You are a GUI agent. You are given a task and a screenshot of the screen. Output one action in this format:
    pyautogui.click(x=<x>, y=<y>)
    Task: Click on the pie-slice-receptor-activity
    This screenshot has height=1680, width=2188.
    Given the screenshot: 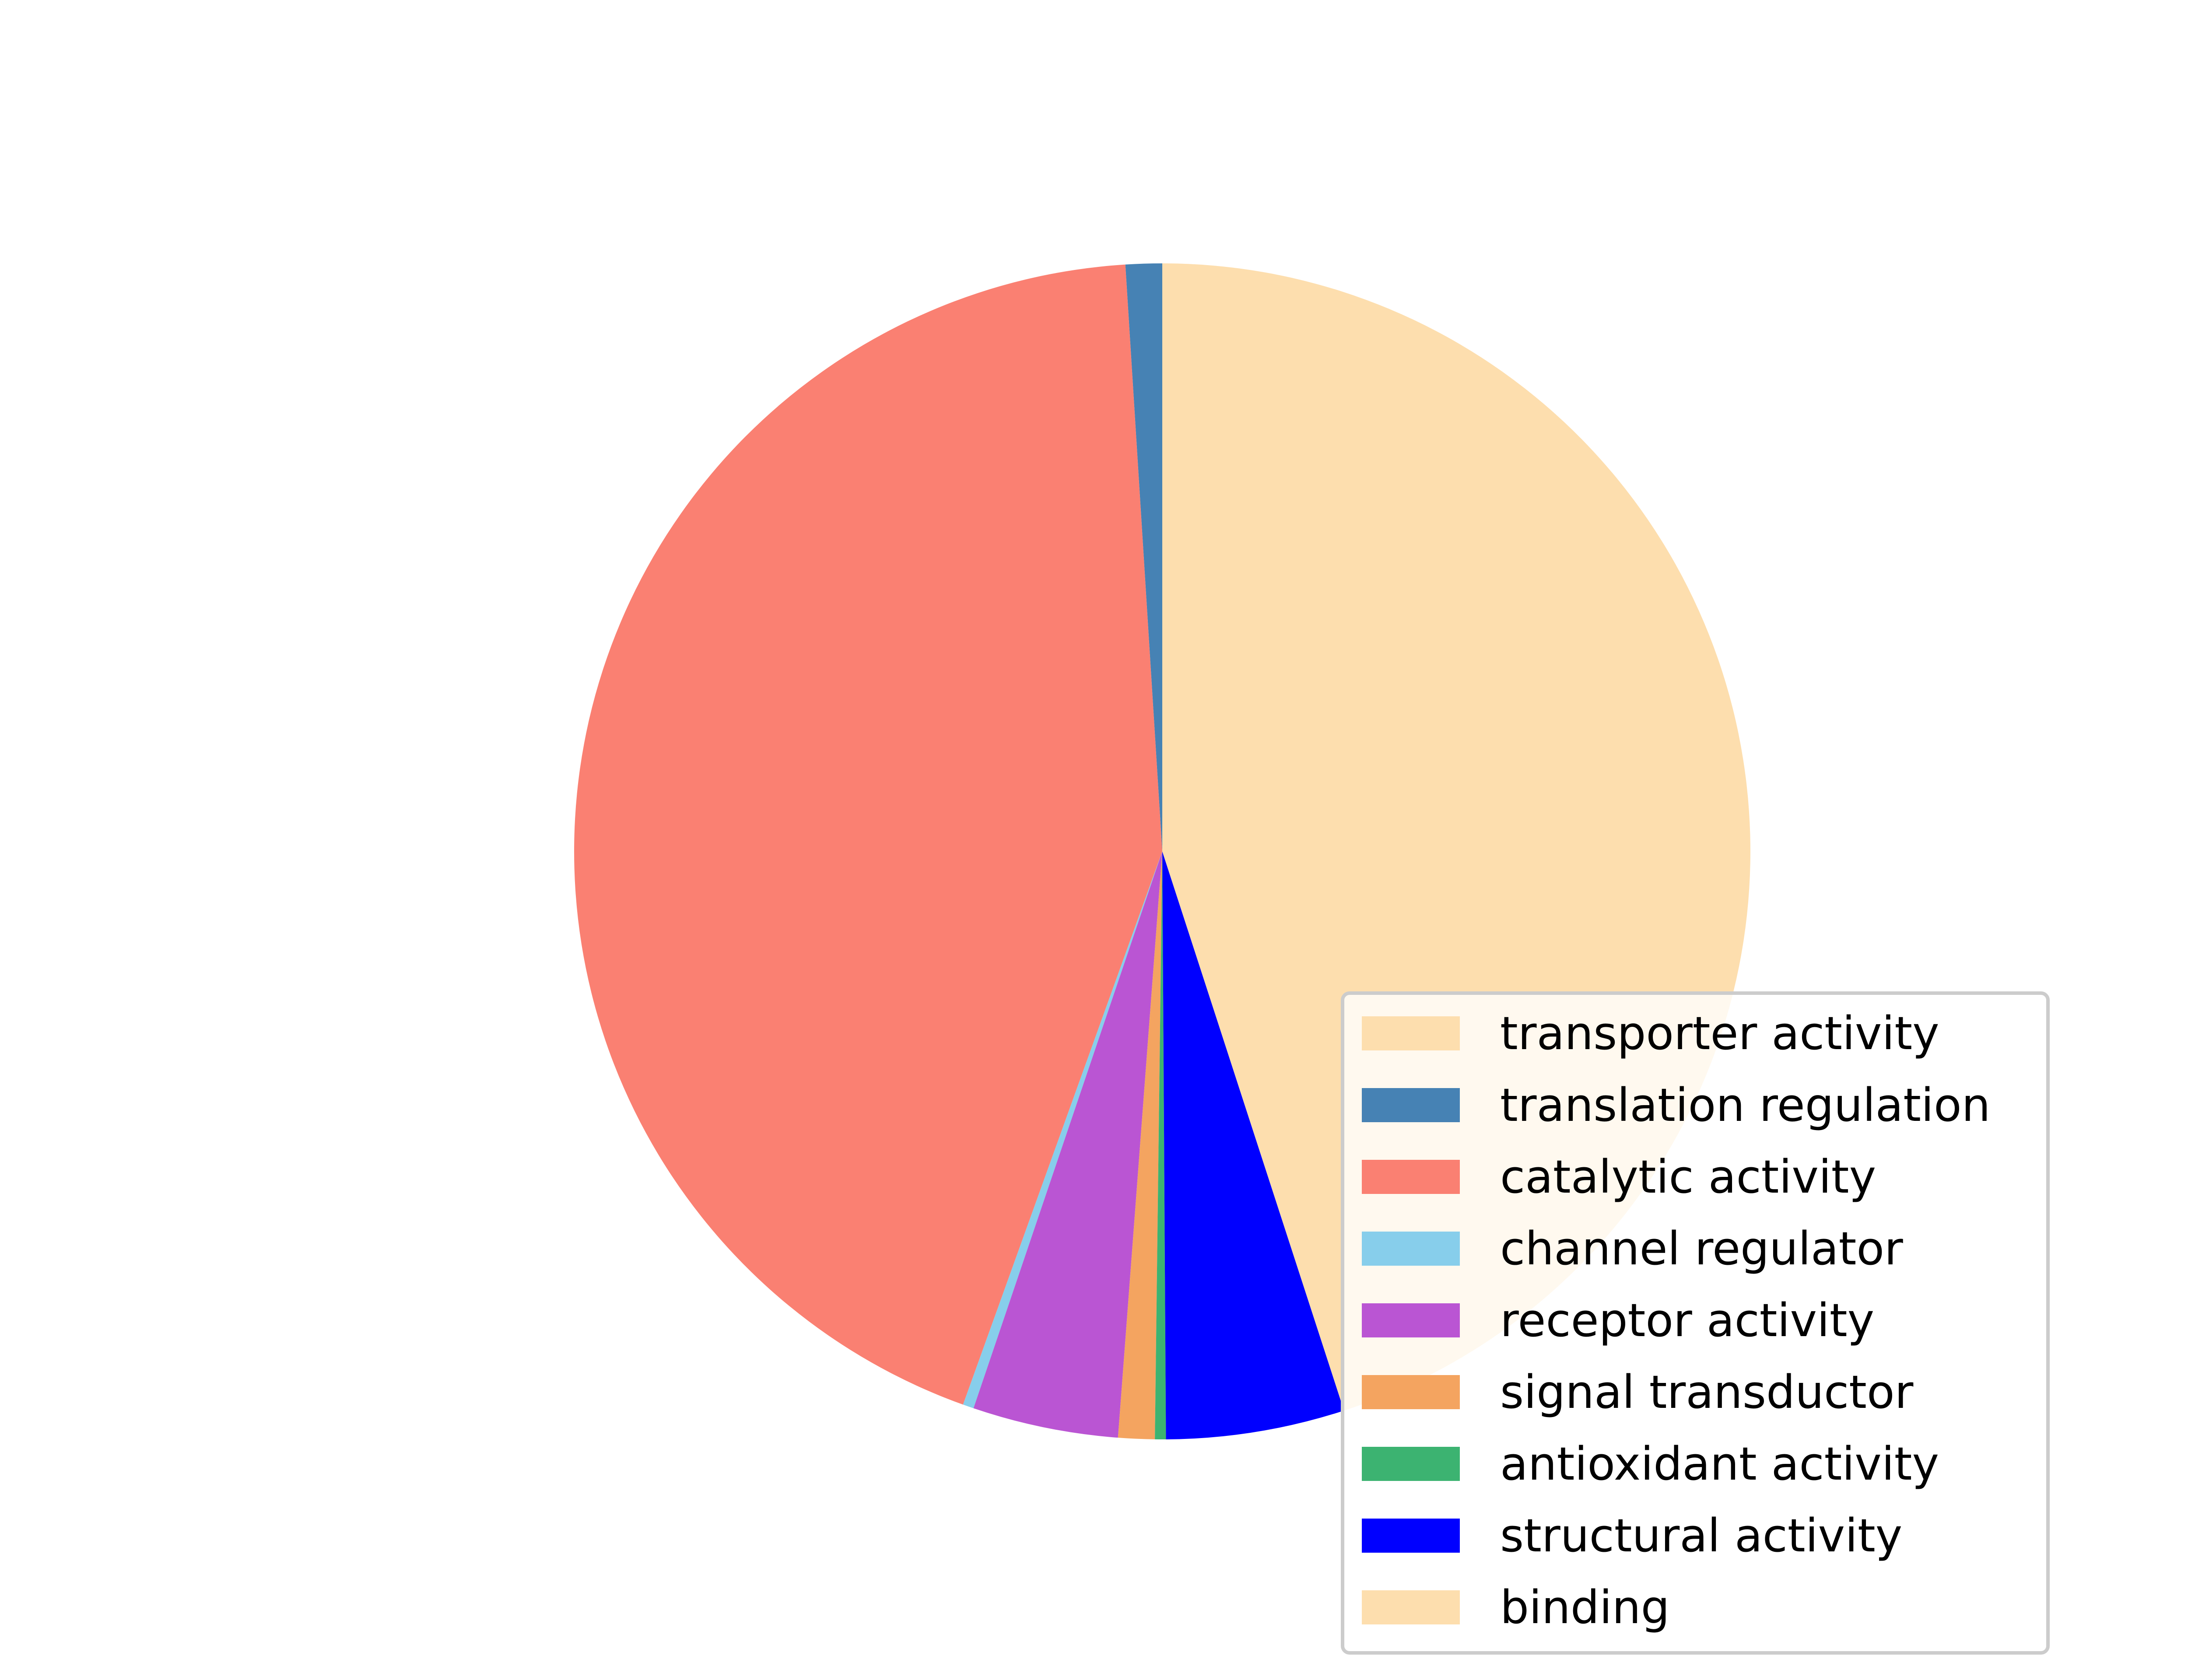 What is the action you would take?
    pyautogui.click(x=1067, y=1144)
    